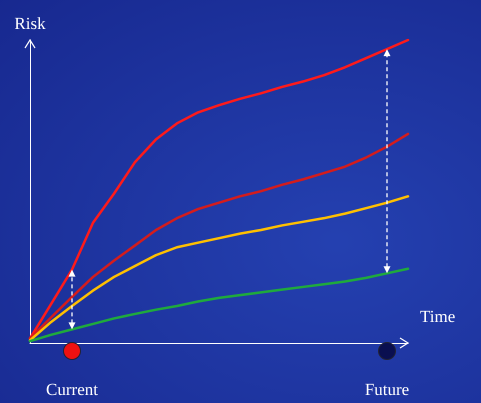 This screenshot has height=403, width=481. I want to click on x-tick-label: Future, so click(387, 389).